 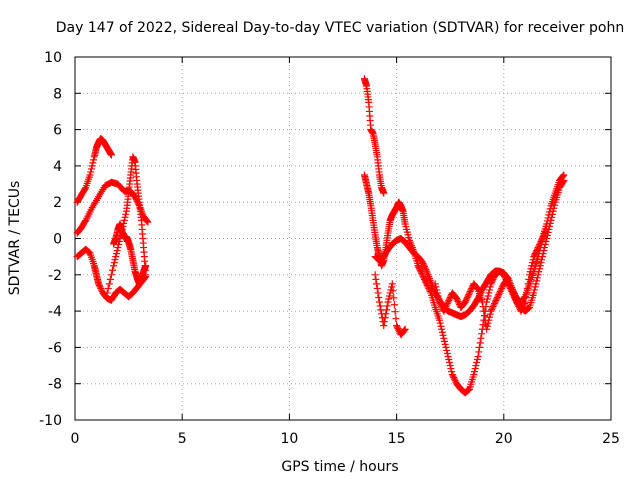 I want to click on y-axis-label: SDTVAR / TECUs, so click(x=15, y=238).